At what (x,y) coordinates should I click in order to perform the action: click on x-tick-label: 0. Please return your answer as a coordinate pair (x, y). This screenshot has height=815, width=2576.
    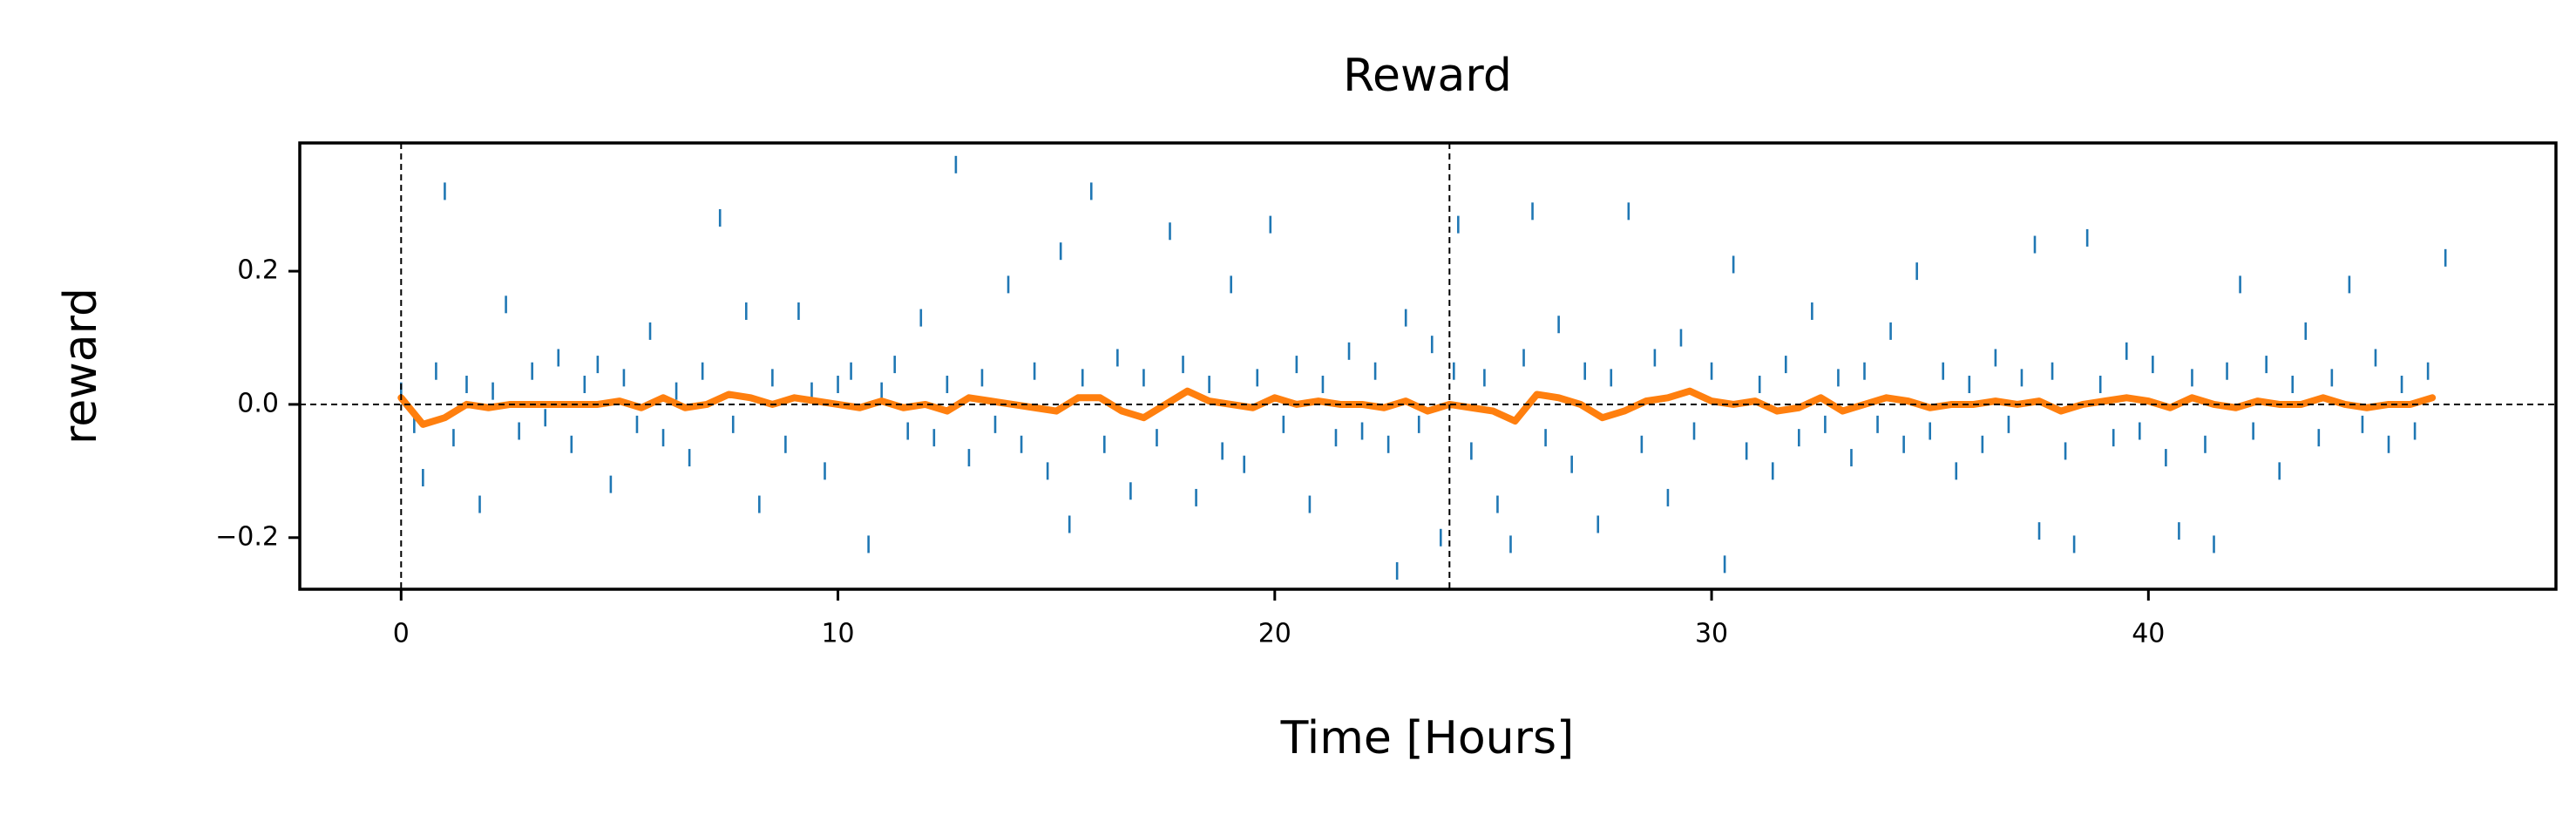
    Looking at the image, I should click on (401, 634).